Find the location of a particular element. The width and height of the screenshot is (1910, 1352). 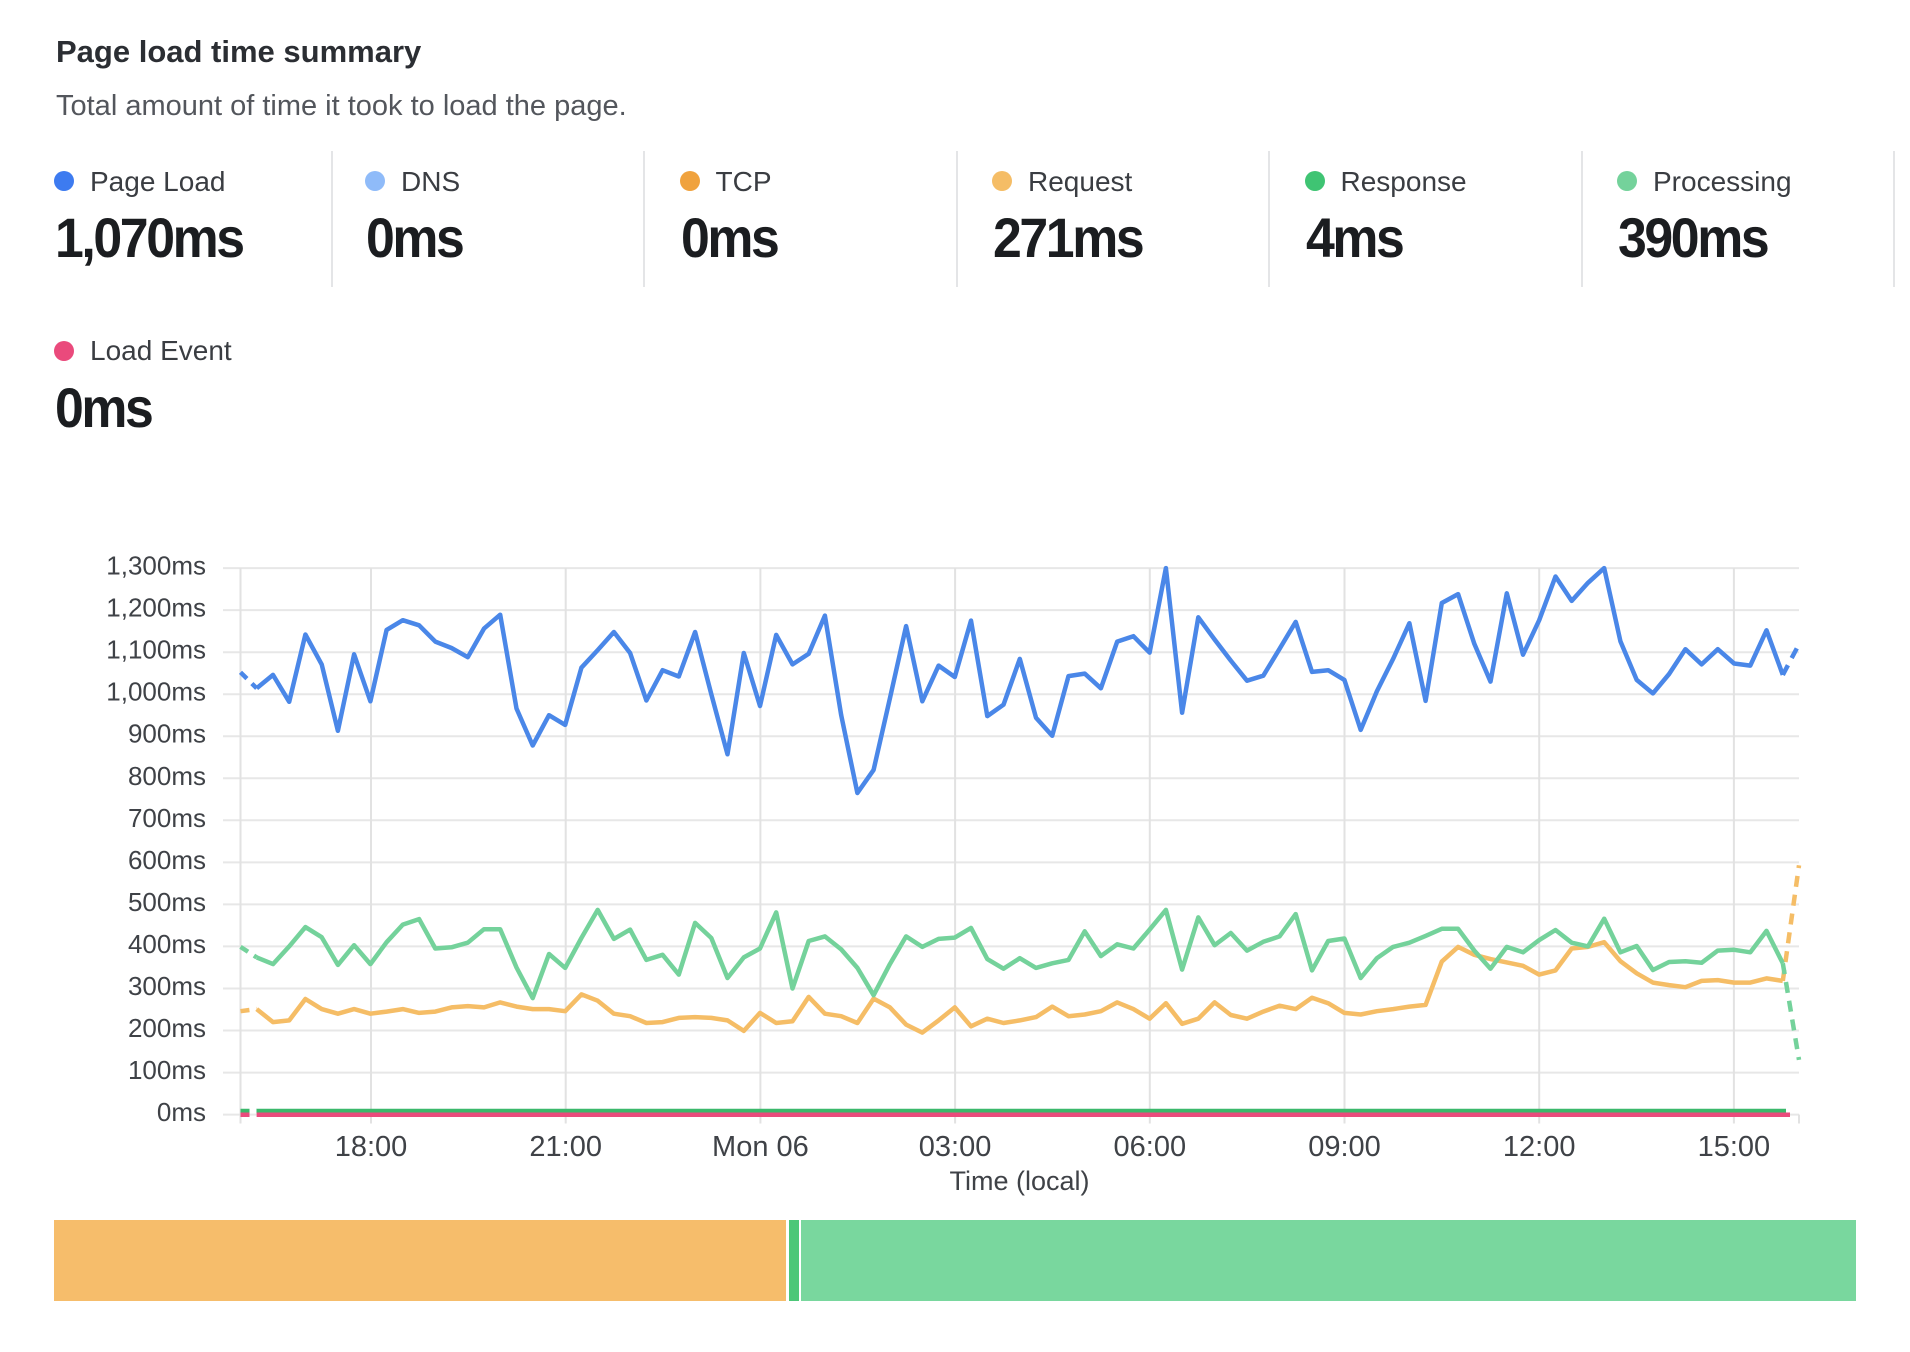

svg-text: 900ms is located at coordinates (167, 734).